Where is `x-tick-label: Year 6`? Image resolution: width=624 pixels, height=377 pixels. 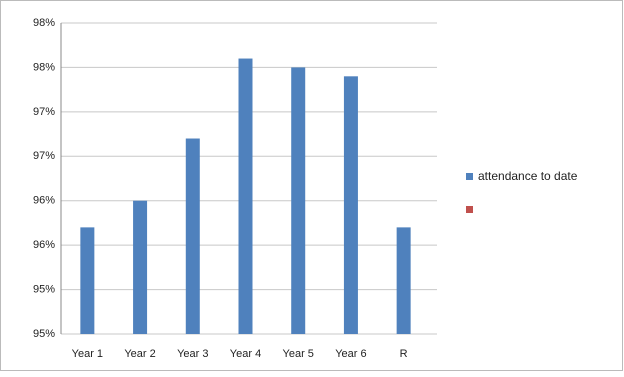
x-tick-label: Year 6 is located at coordinates (350, 354).